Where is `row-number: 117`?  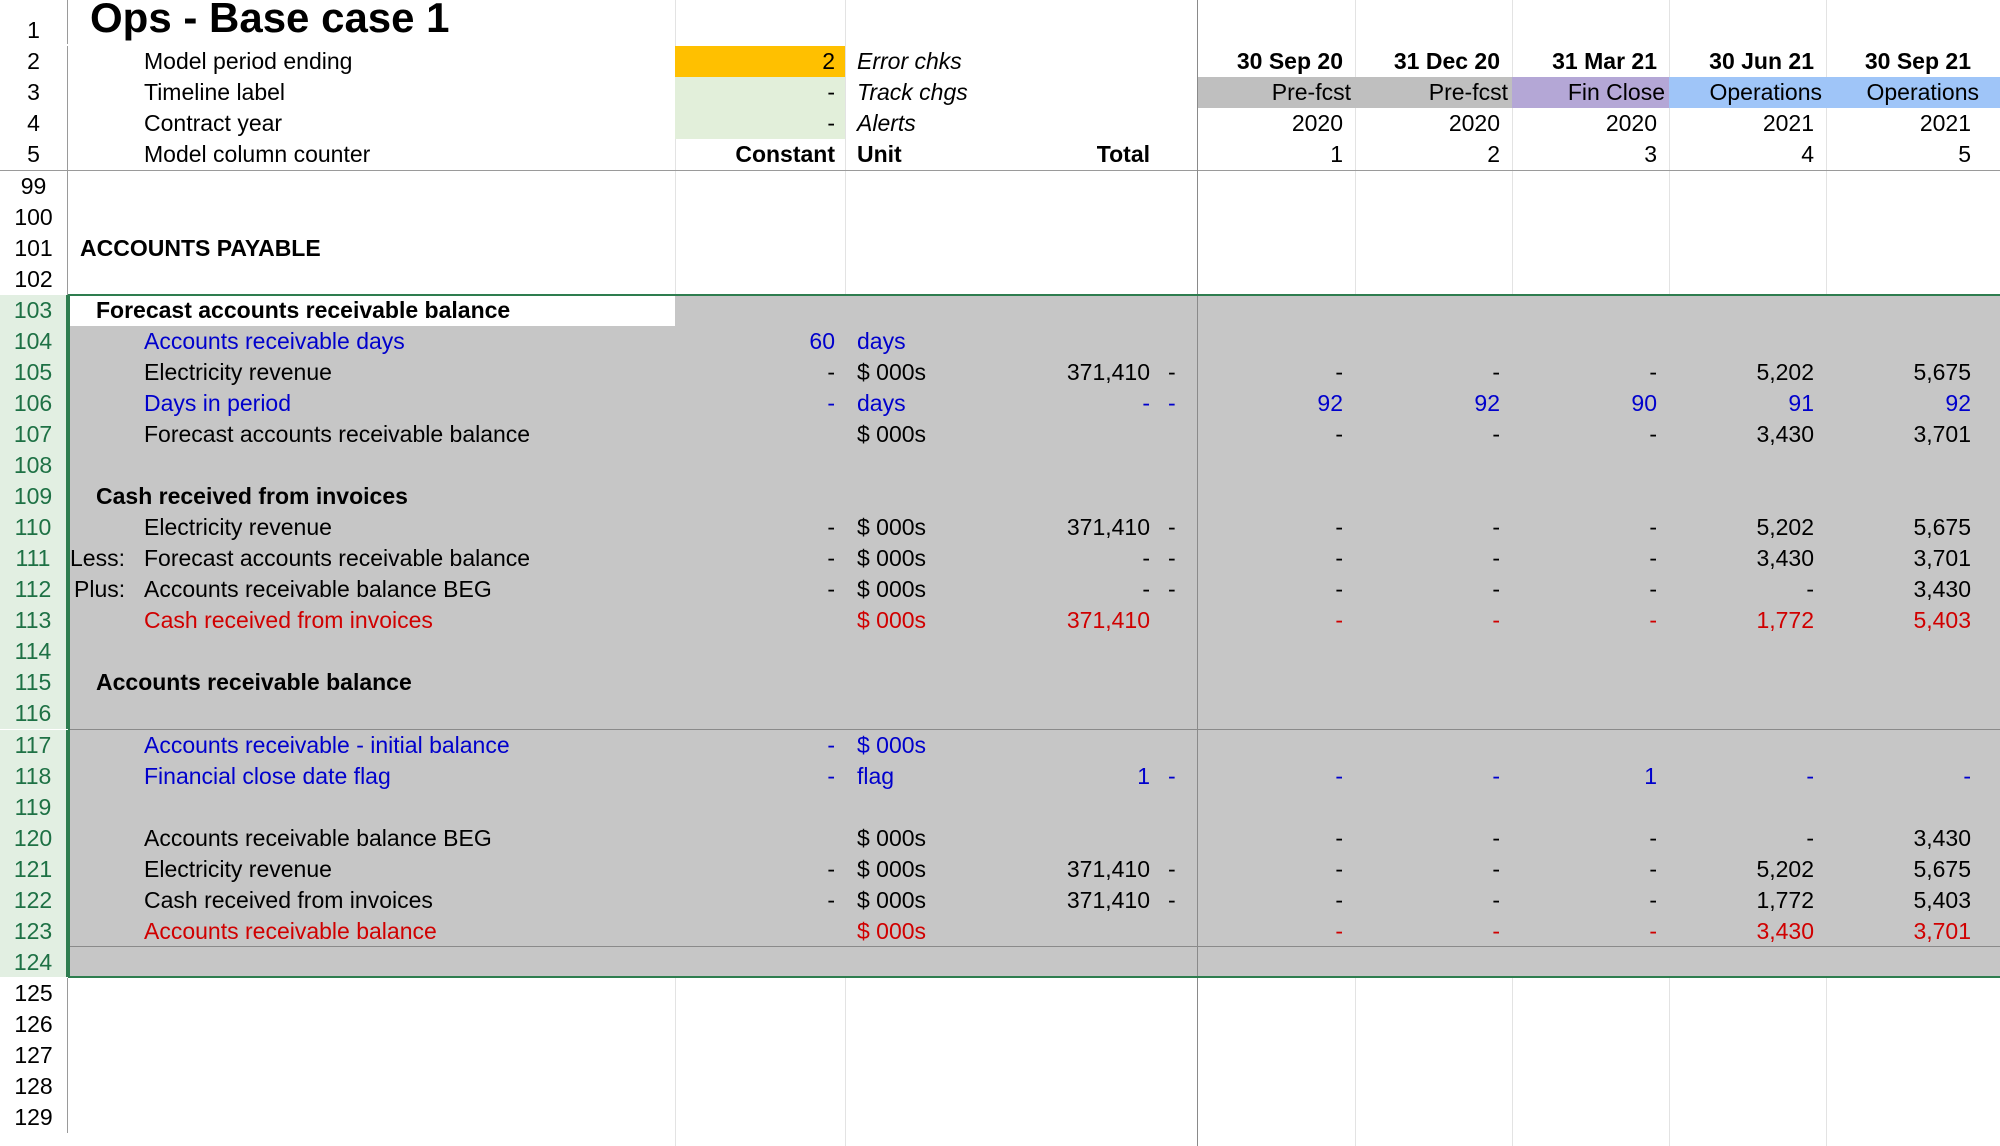
row-number: 117 is located at coordinates (34, 745).